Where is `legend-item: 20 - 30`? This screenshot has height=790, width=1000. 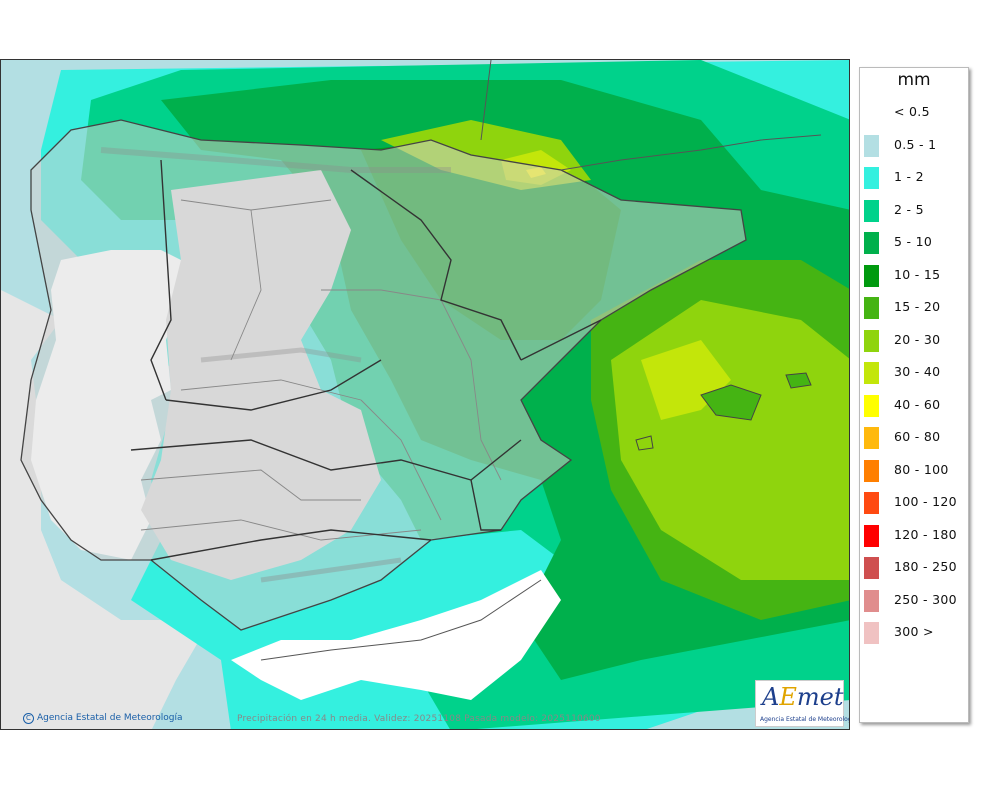 legend-item: 20 - 30 is located at coordinates (914, 340).